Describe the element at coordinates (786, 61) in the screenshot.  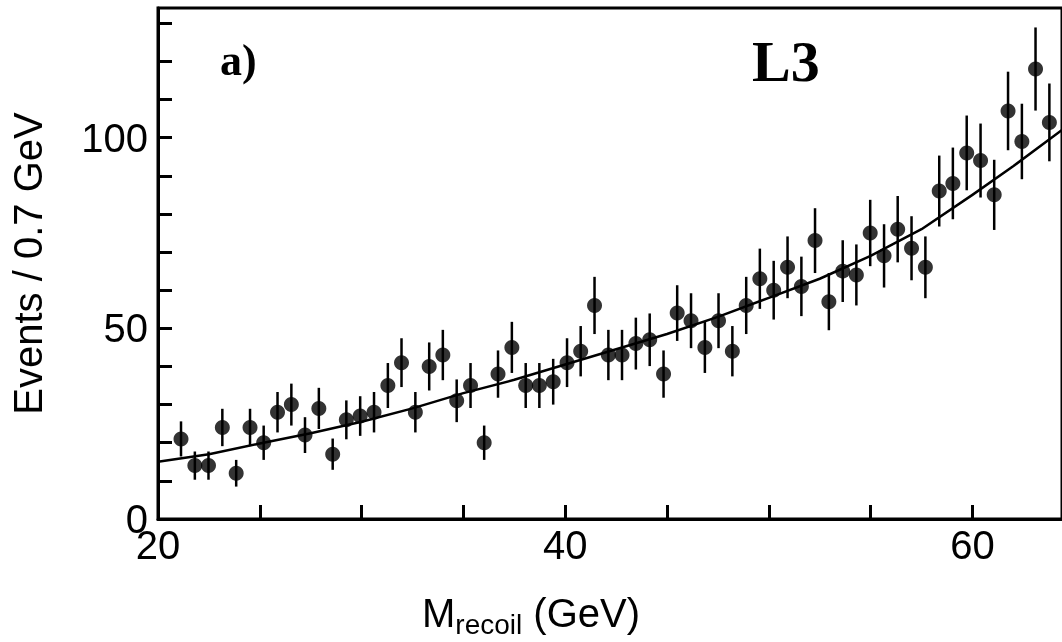
I see `annotation: L3` at that location.